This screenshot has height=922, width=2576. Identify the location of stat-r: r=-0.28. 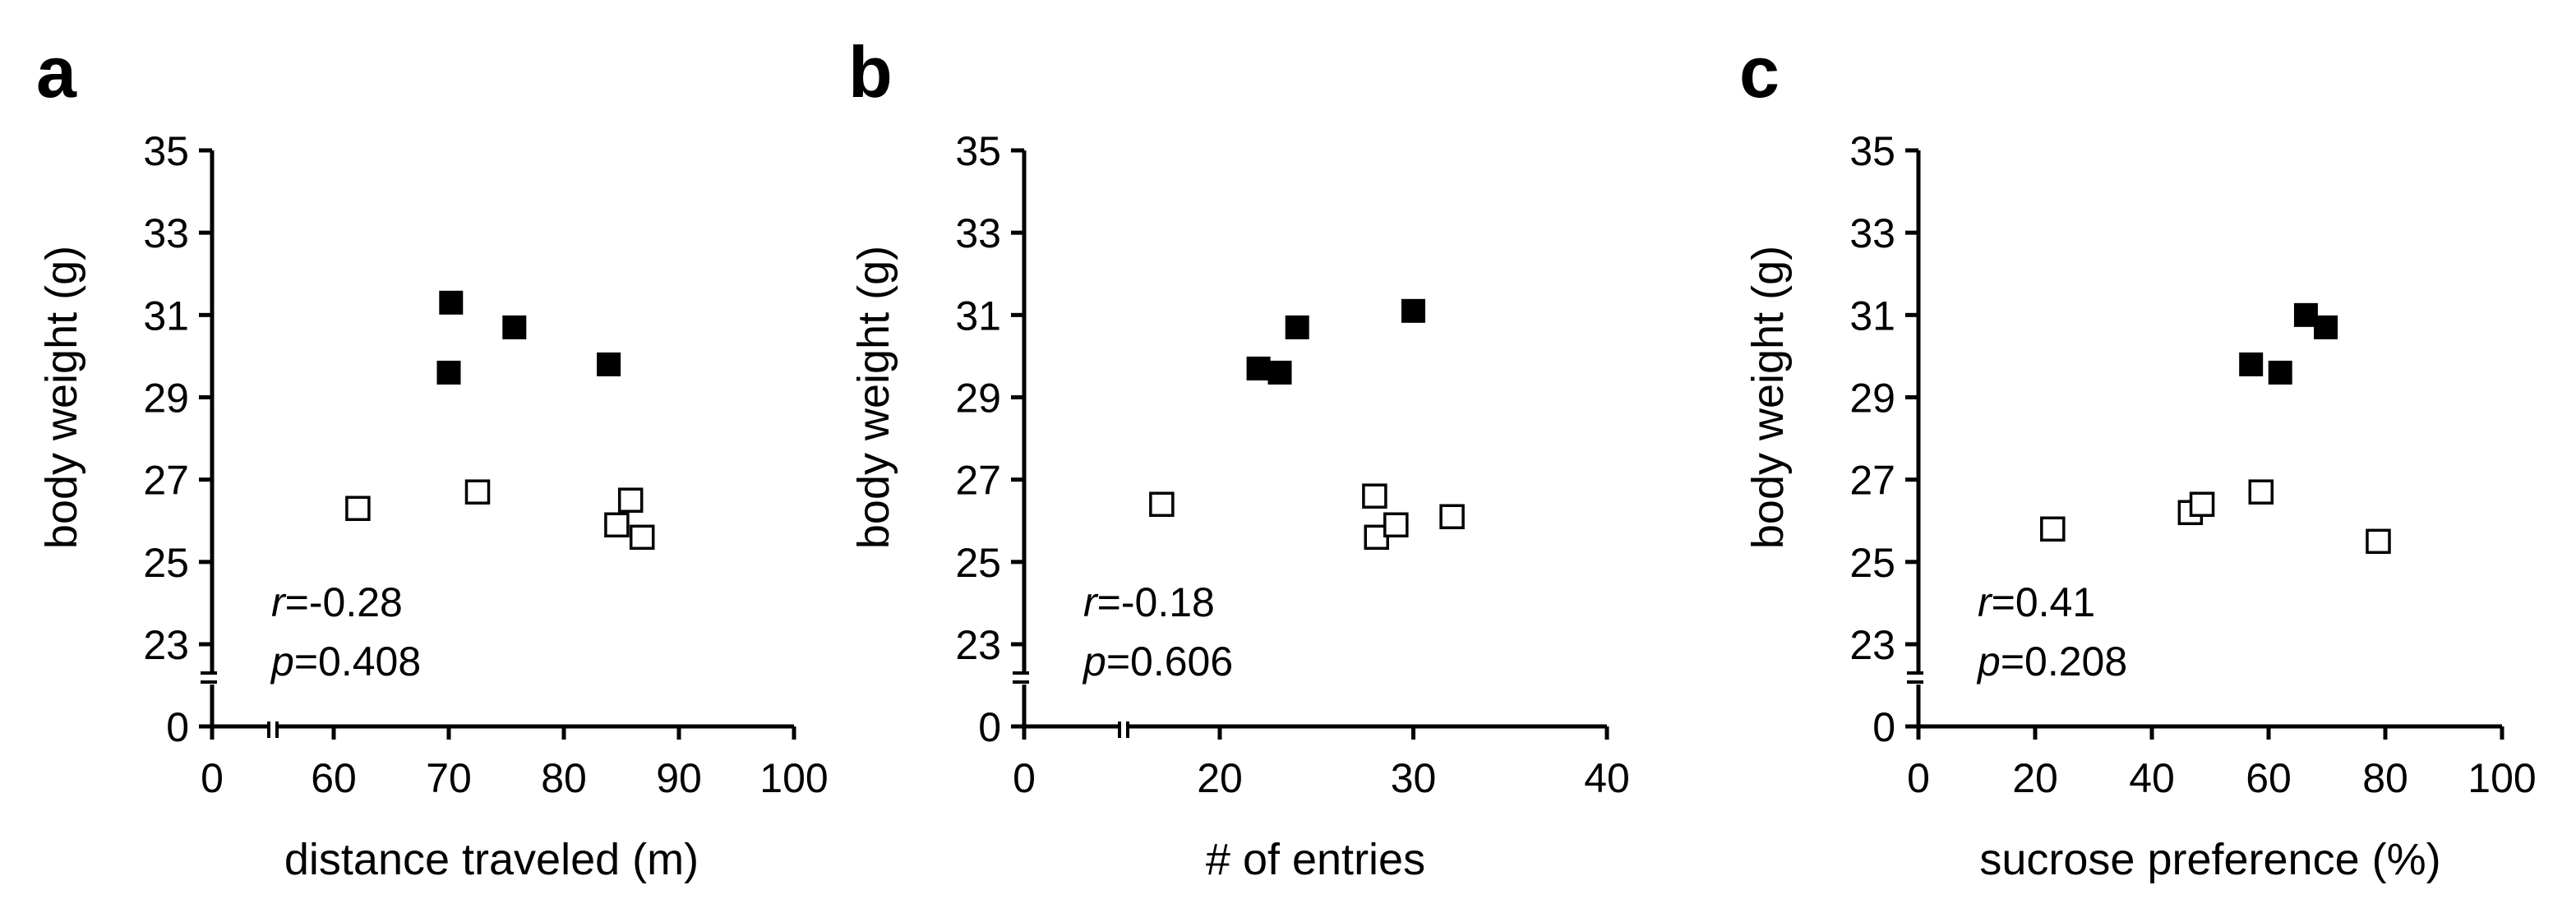
(337, 602).